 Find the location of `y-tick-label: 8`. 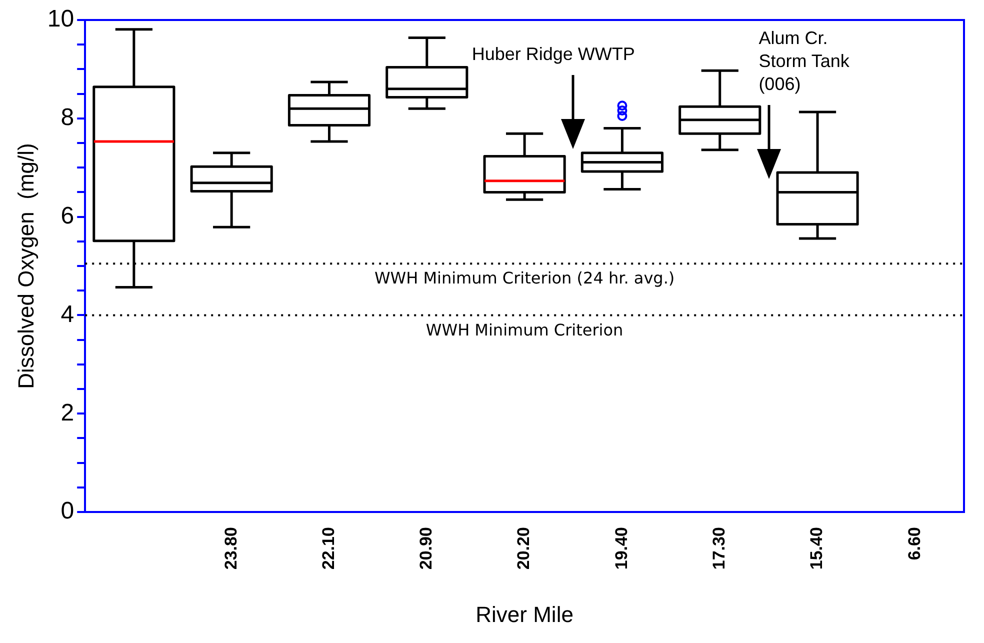

y-tick-label: 8 is located at coordinates (67, 118).